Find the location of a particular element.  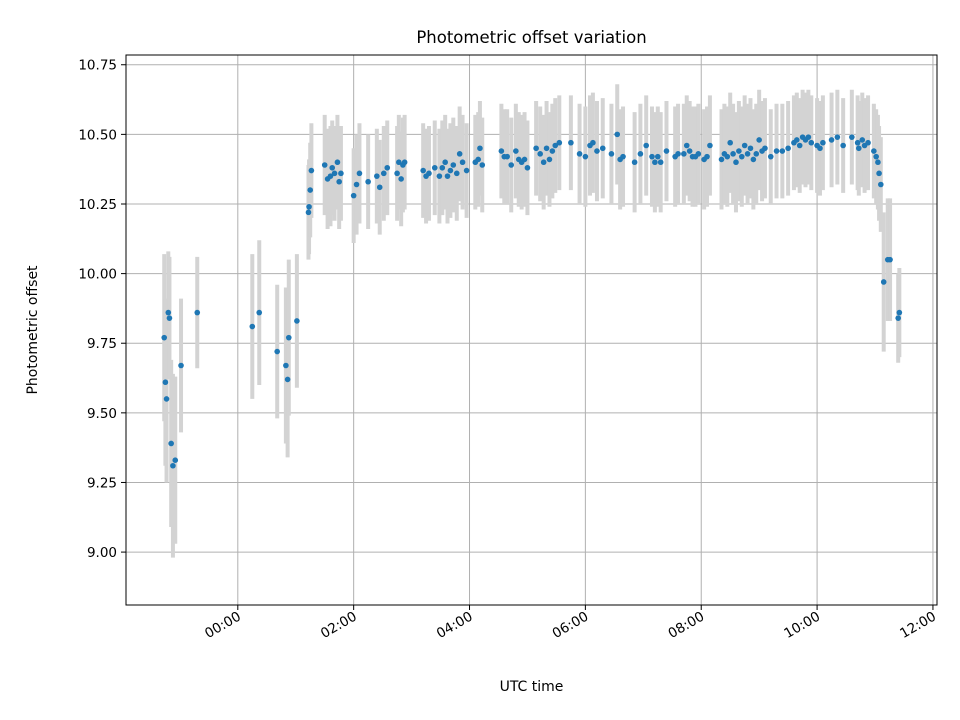

y-tick-label: 9.25 is located at coordinates (102, 483).